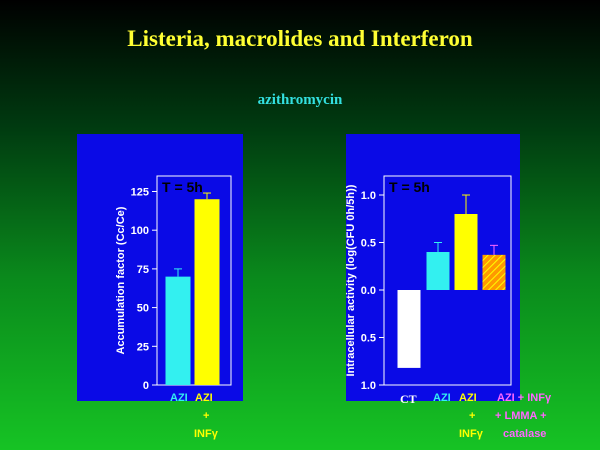 The width and height of the screenshot is (600, 450). Describe the element at coordinates (182, 187) in the screenshot. I see `accumulation-annotation-label: T = 5h` at that location.